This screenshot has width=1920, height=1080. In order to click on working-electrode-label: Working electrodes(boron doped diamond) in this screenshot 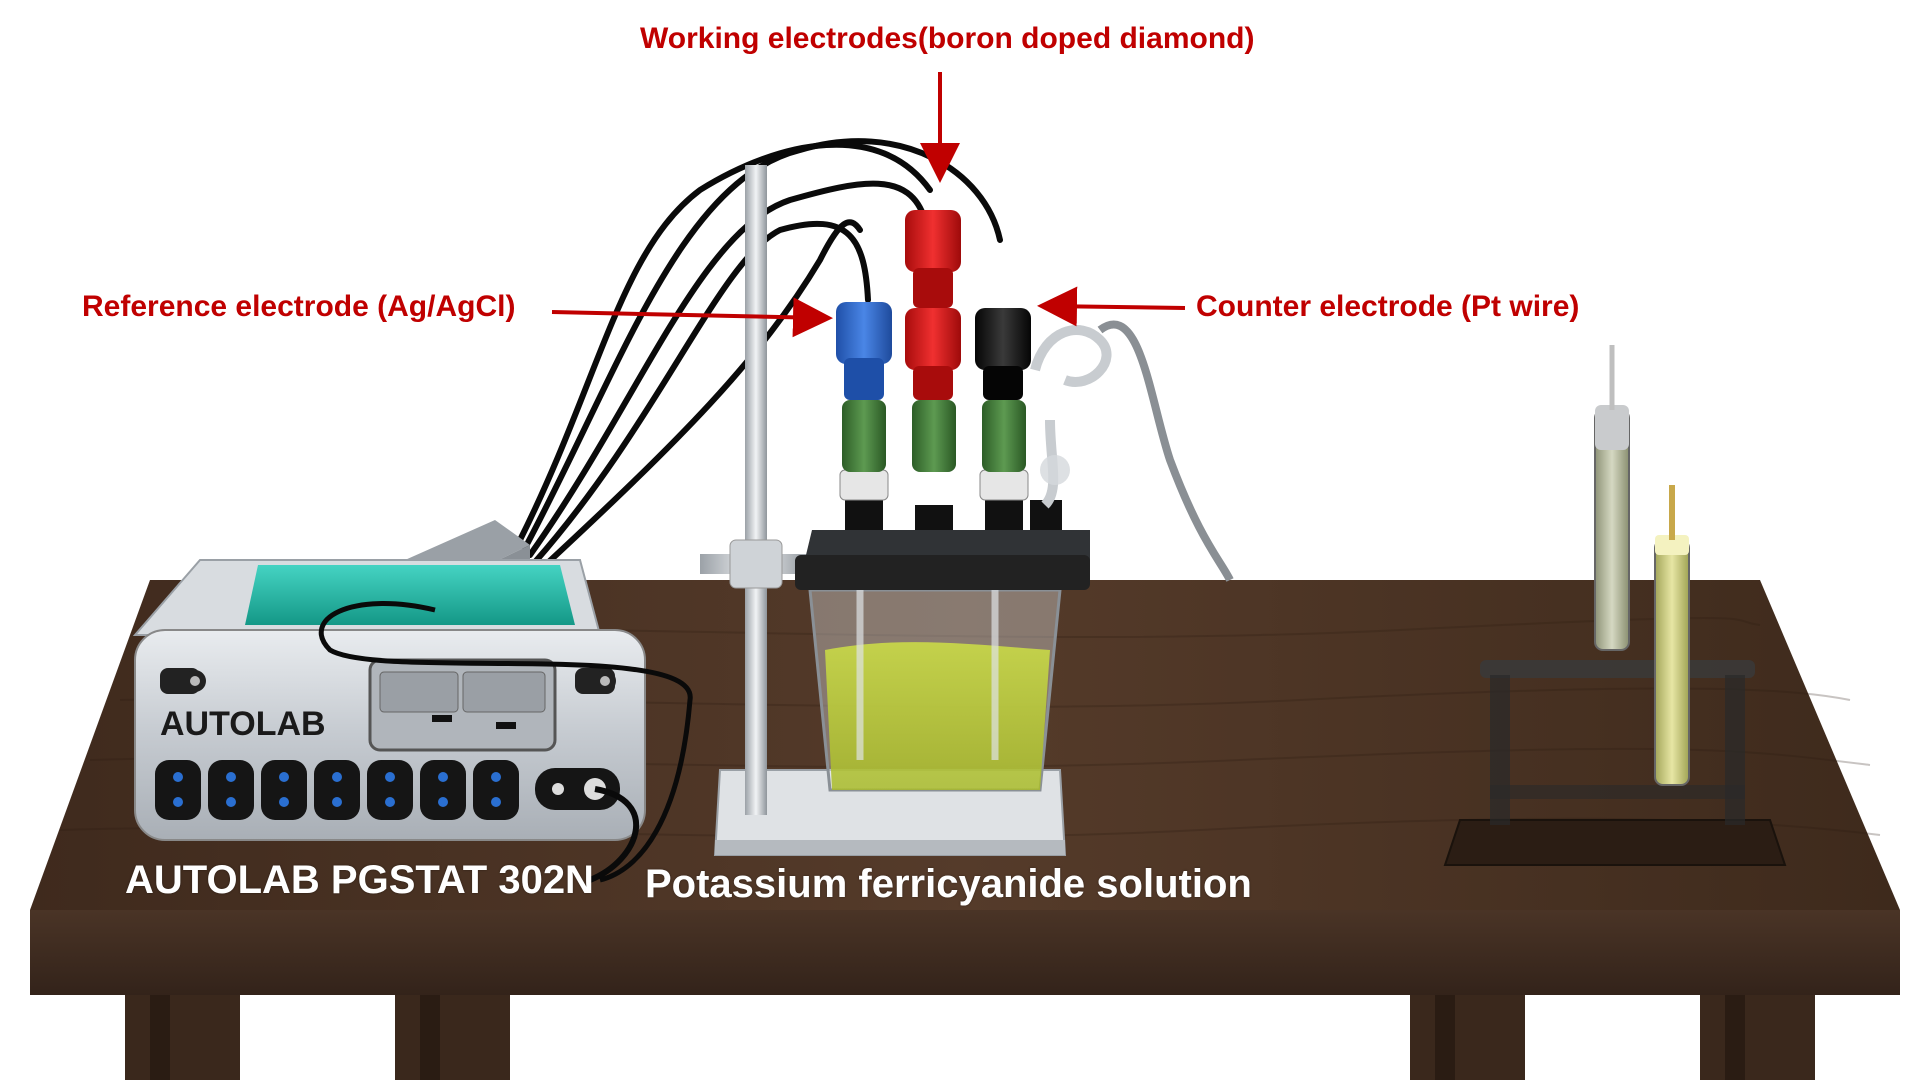, I will do `click(947, 38)`.